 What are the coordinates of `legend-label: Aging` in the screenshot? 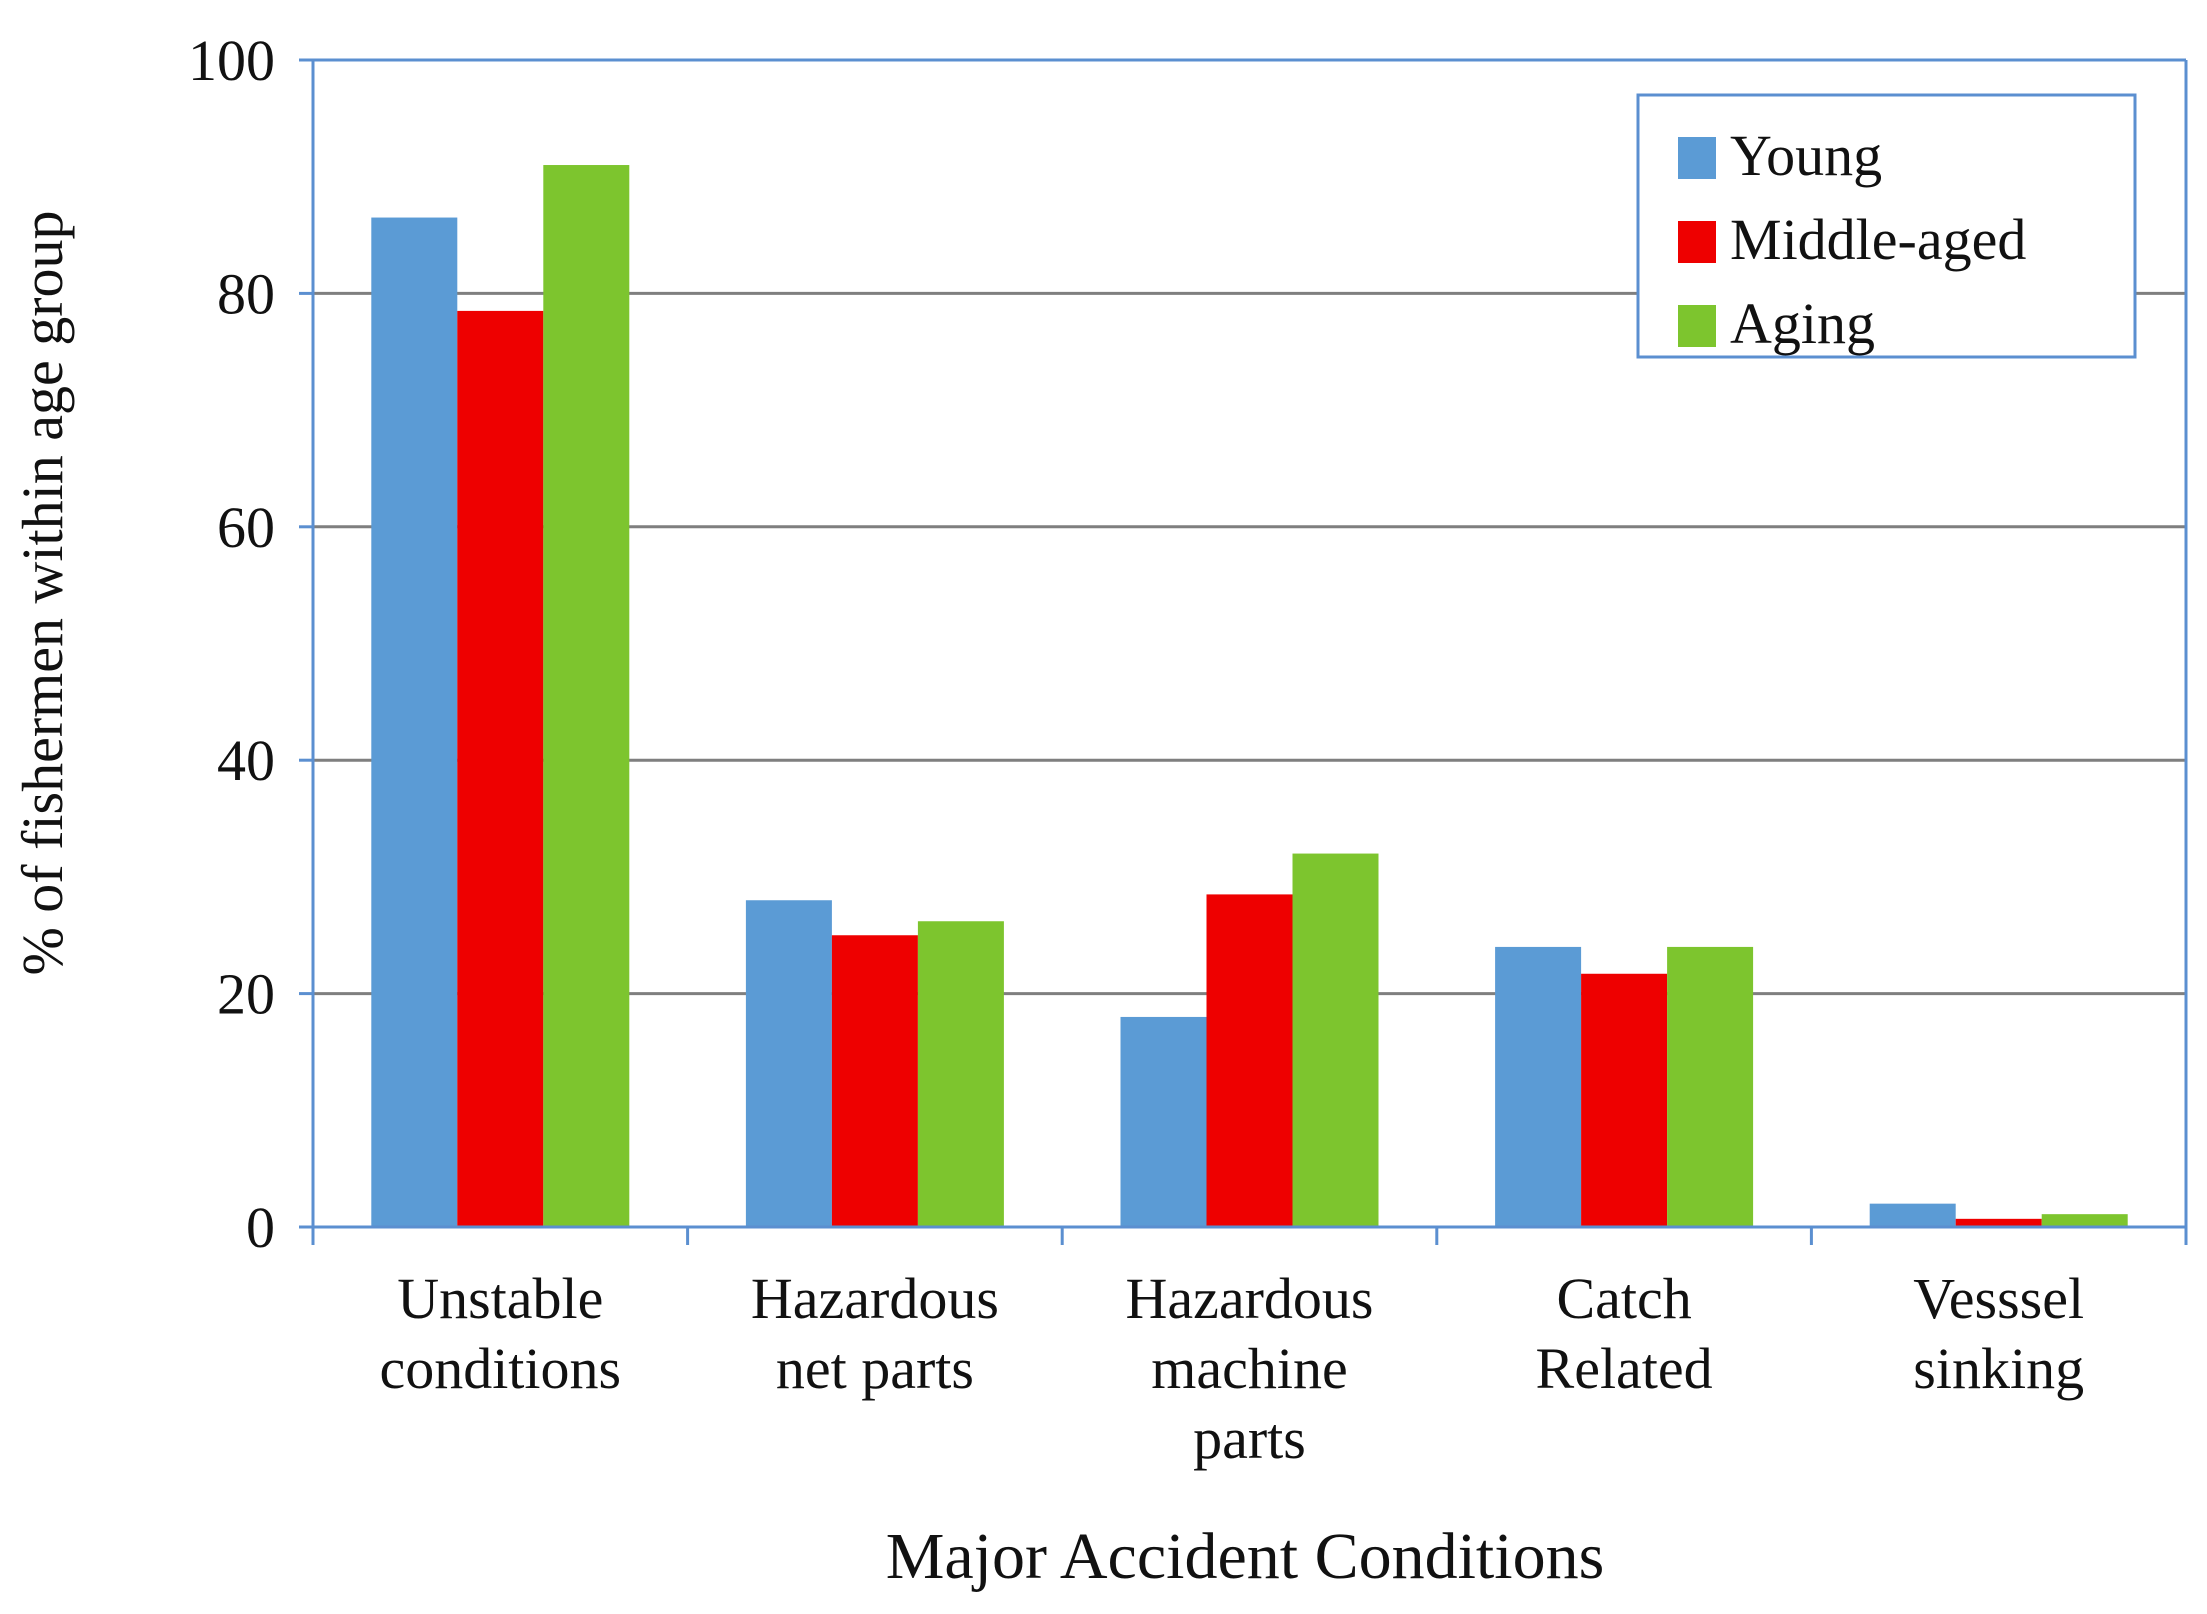 It's located at (1802, 323).